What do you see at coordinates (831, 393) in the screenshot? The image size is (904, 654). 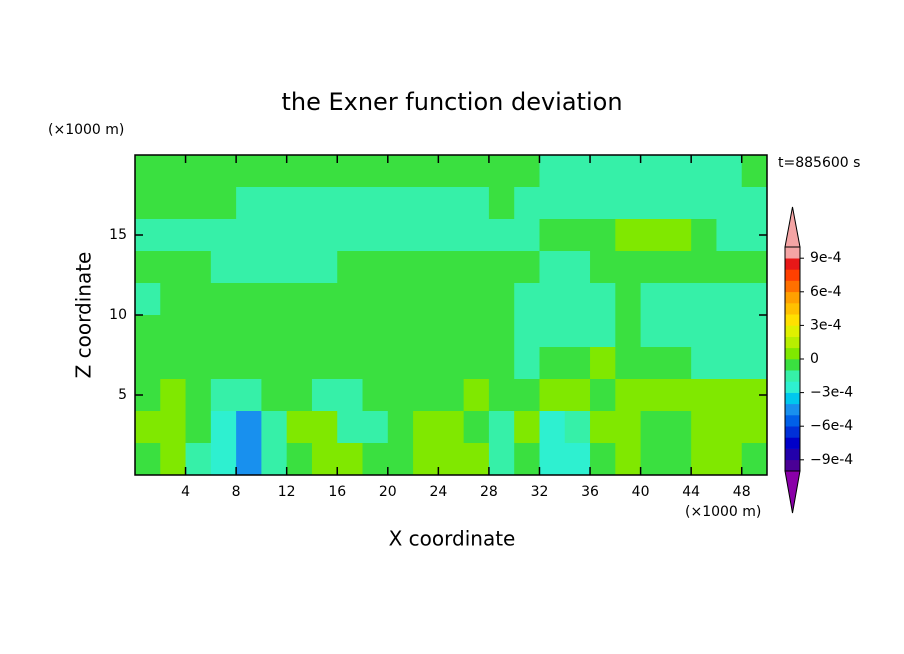 I see `colorbar-tick-label: −3e-4` at bounding box center [831, 393].